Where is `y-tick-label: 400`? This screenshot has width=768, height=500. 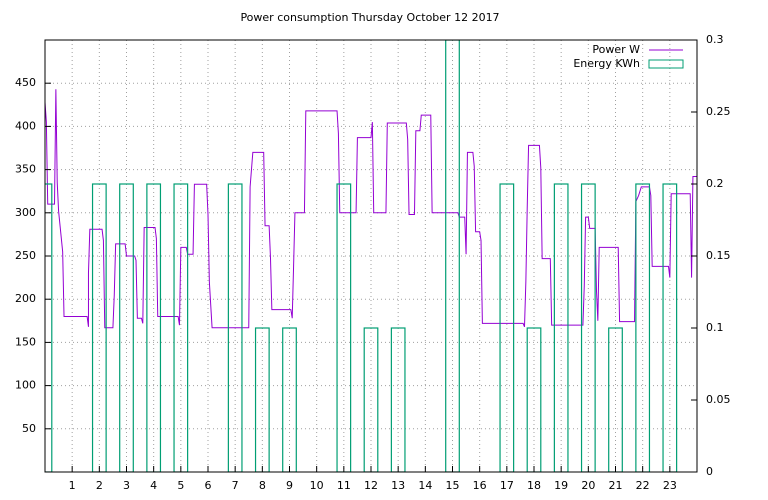 y-tick-label: 400 is located at coordinates (25, 125).